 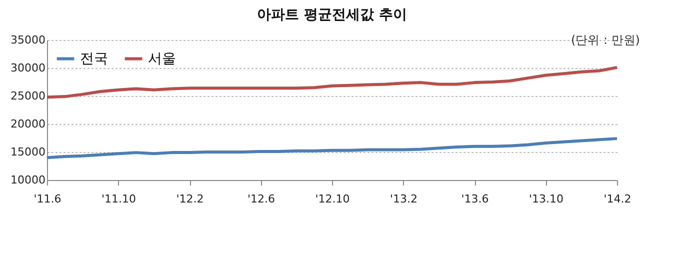 What do you see at coordinates (28, 40) in the screenshot?
I see `y-tick-label: 35000` at bounding box center [28, 40].